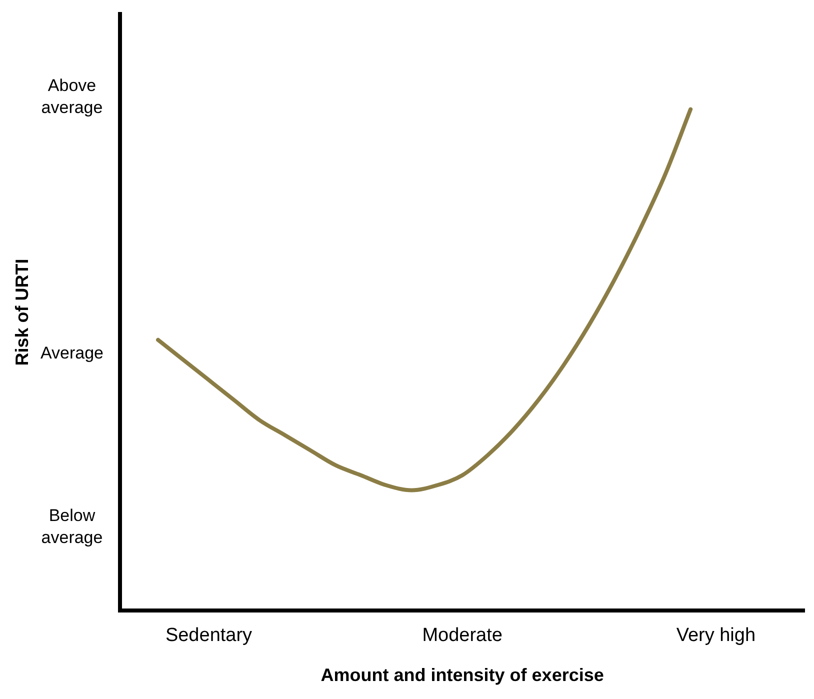  I want to click on text: Below average, so click(72, 526).